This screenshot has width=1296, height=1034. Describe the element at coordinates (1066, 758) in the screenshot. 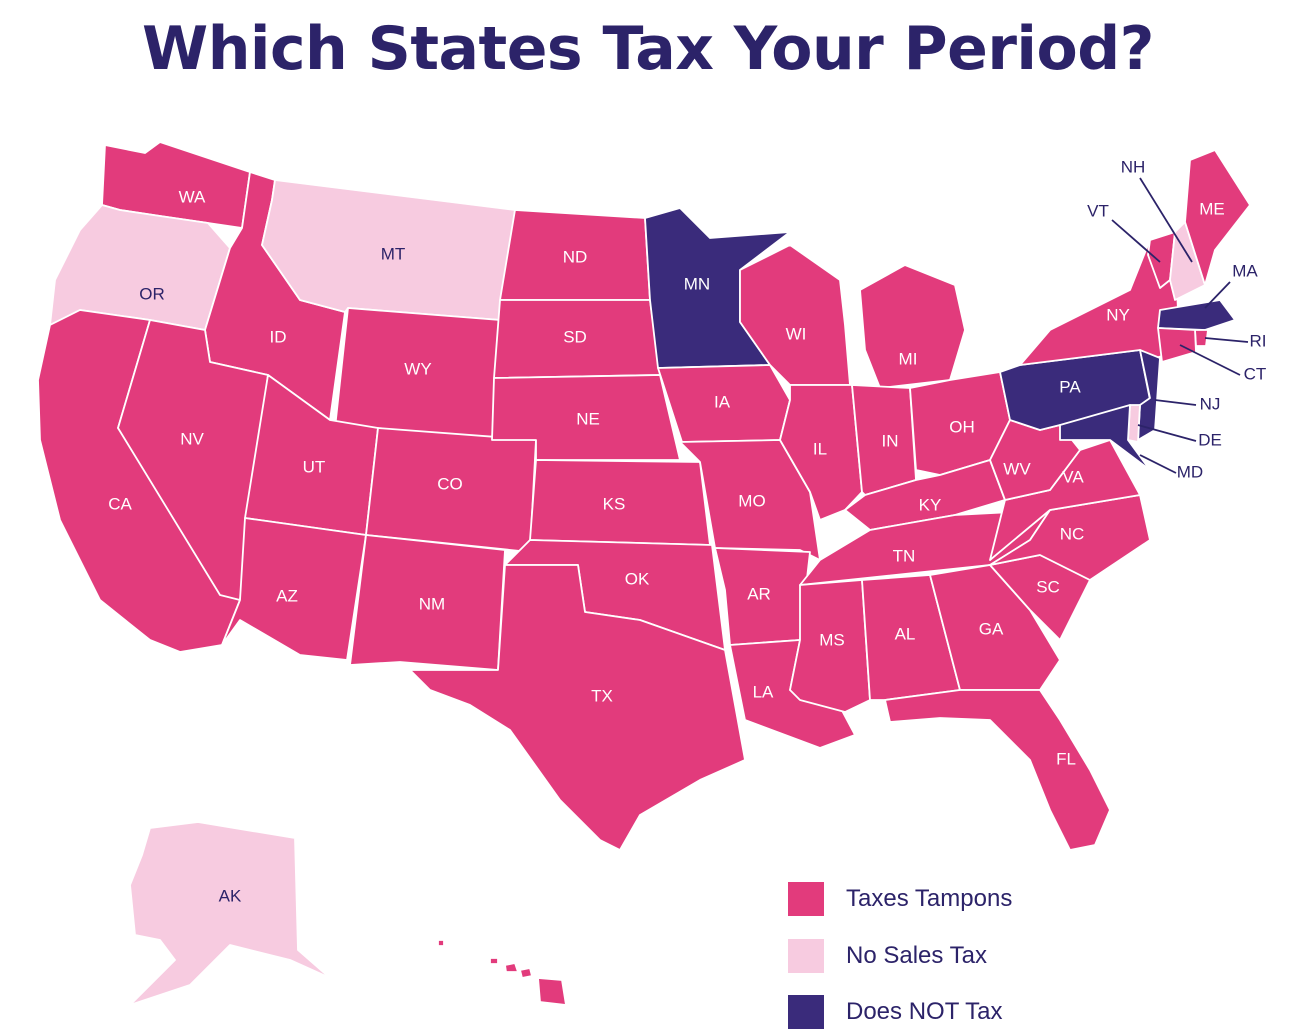

I see `state-label-fl: FL` at that location.